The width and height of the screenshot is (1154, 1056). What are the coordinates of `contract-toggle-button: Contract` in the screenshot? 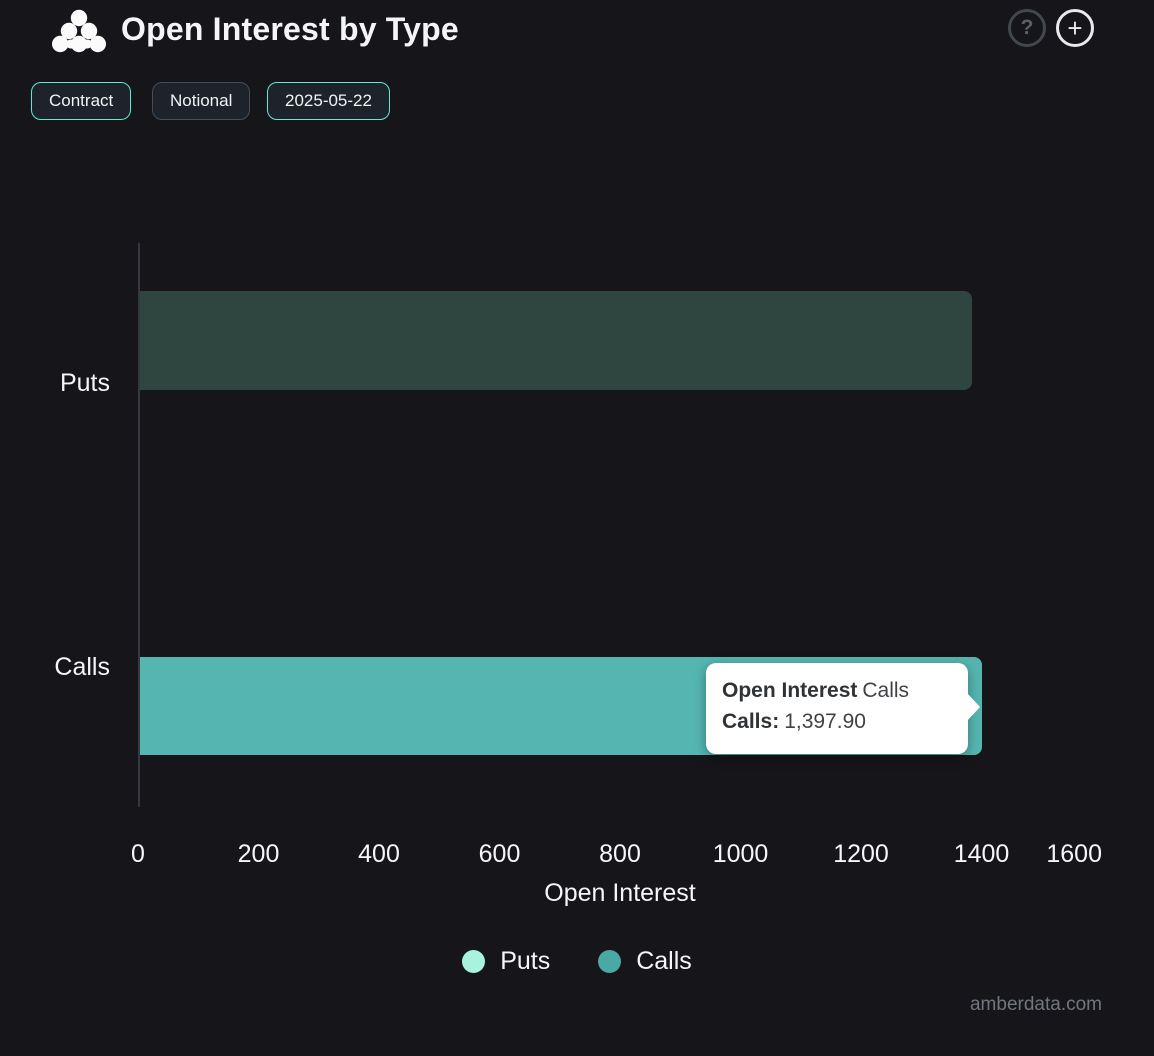 It's located at (81, 101).